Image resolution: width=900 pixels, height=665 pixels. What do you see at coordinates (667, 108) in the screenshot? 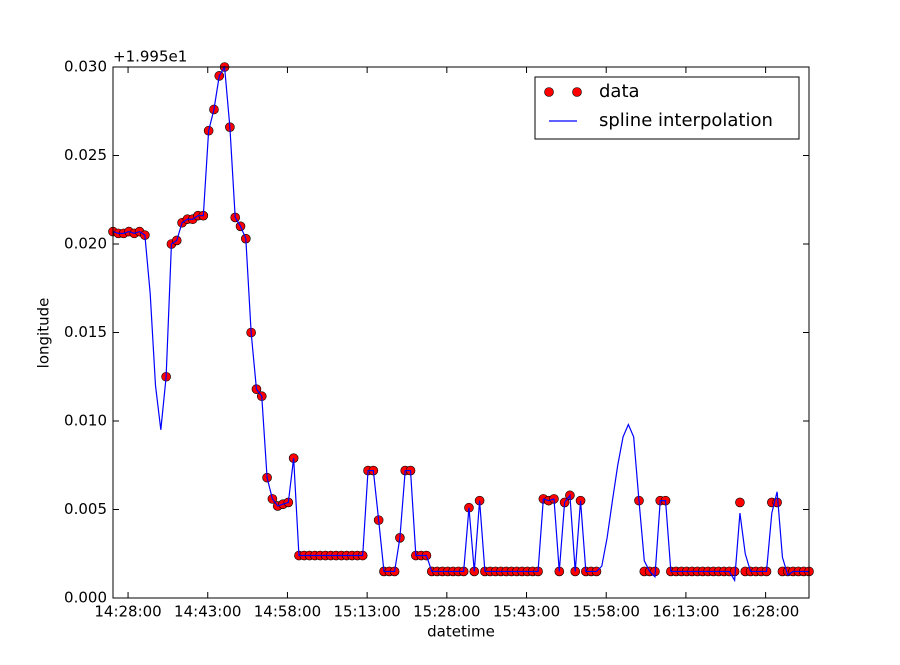
I see `legend-box` at bounding box center [667, 108].